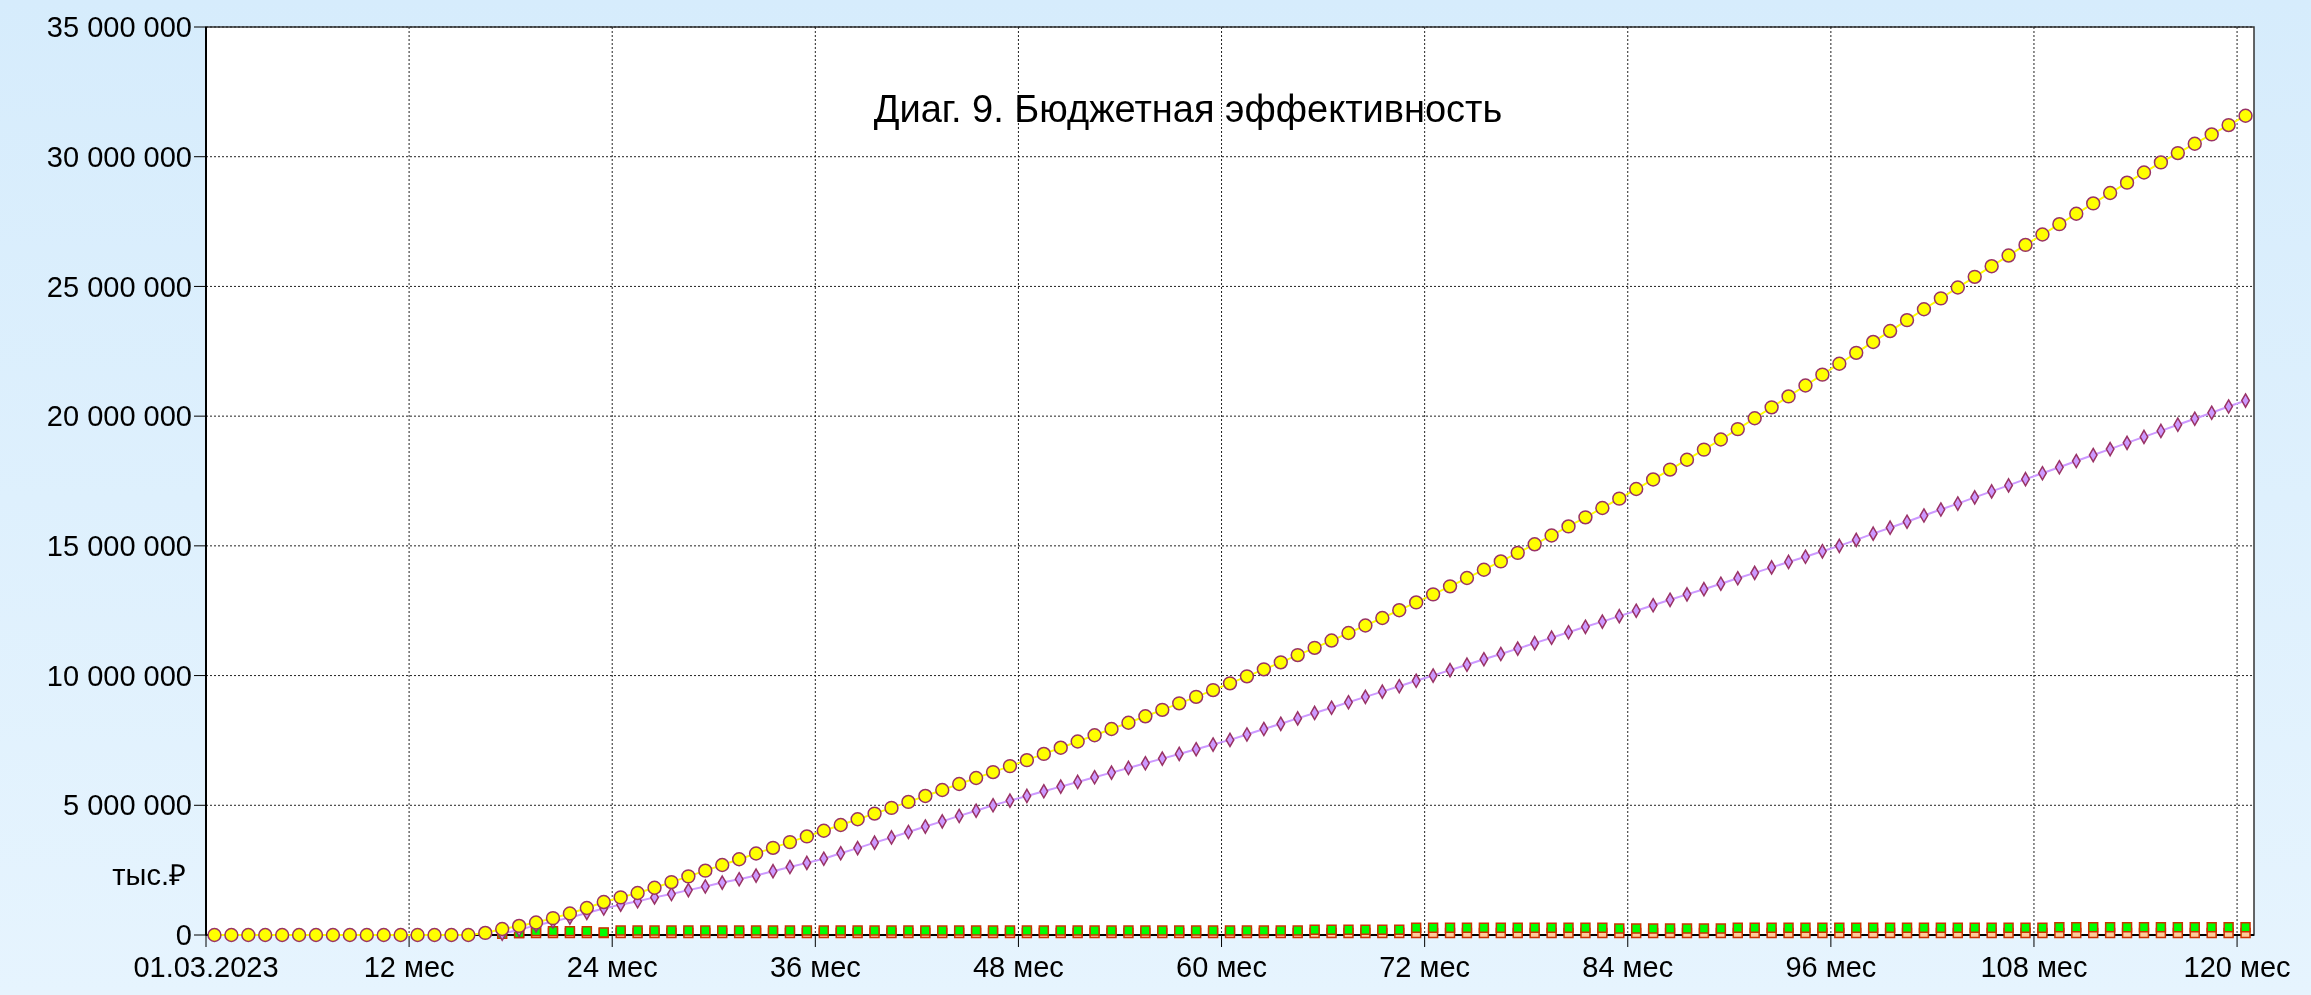  I want to click on y-tick-label: 25 000 000, so click(119, 286).